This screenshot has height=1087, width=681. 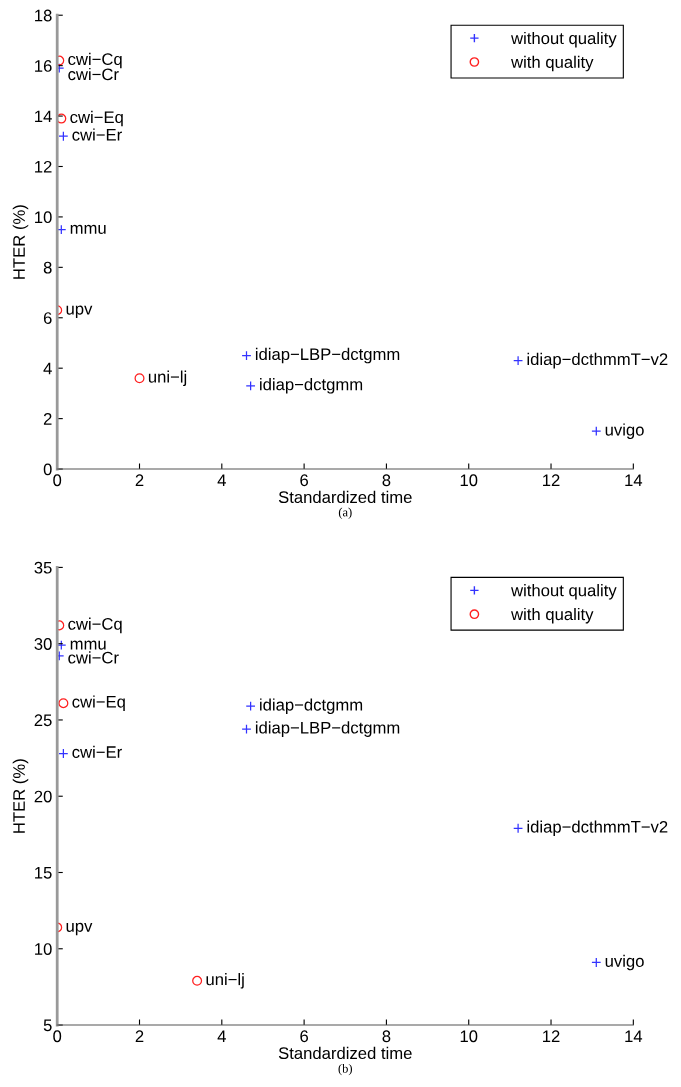 I want to click on y-tick-label: 12, so click(x=43, y=166).